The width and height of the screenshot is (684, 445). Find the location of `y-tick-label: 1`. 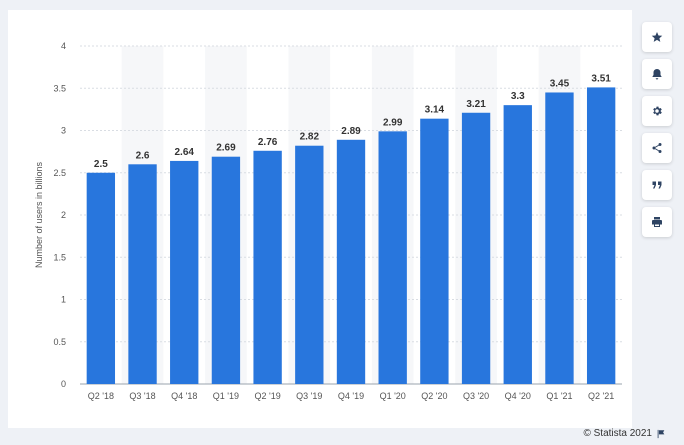

y-tick-label: 1 is located at coordinates (63, 300).